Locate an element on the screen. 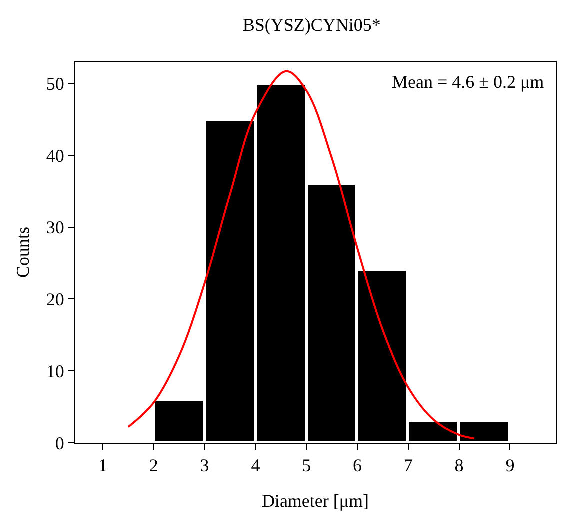  x-tick-label: 7 is located at coordinates (408, 466).